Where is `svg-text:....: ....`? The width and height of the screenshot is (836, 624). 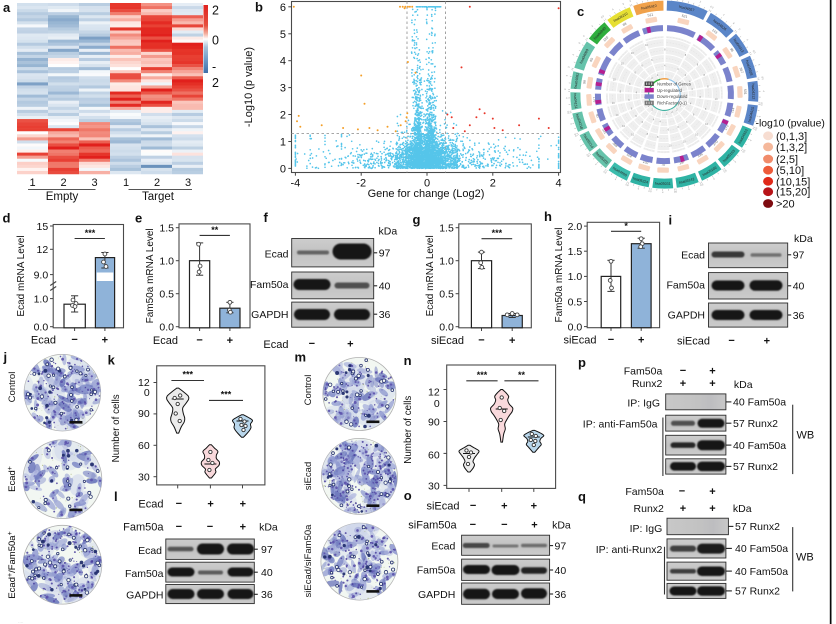
svg-text:....: .... is located at coordinates (21, 621).